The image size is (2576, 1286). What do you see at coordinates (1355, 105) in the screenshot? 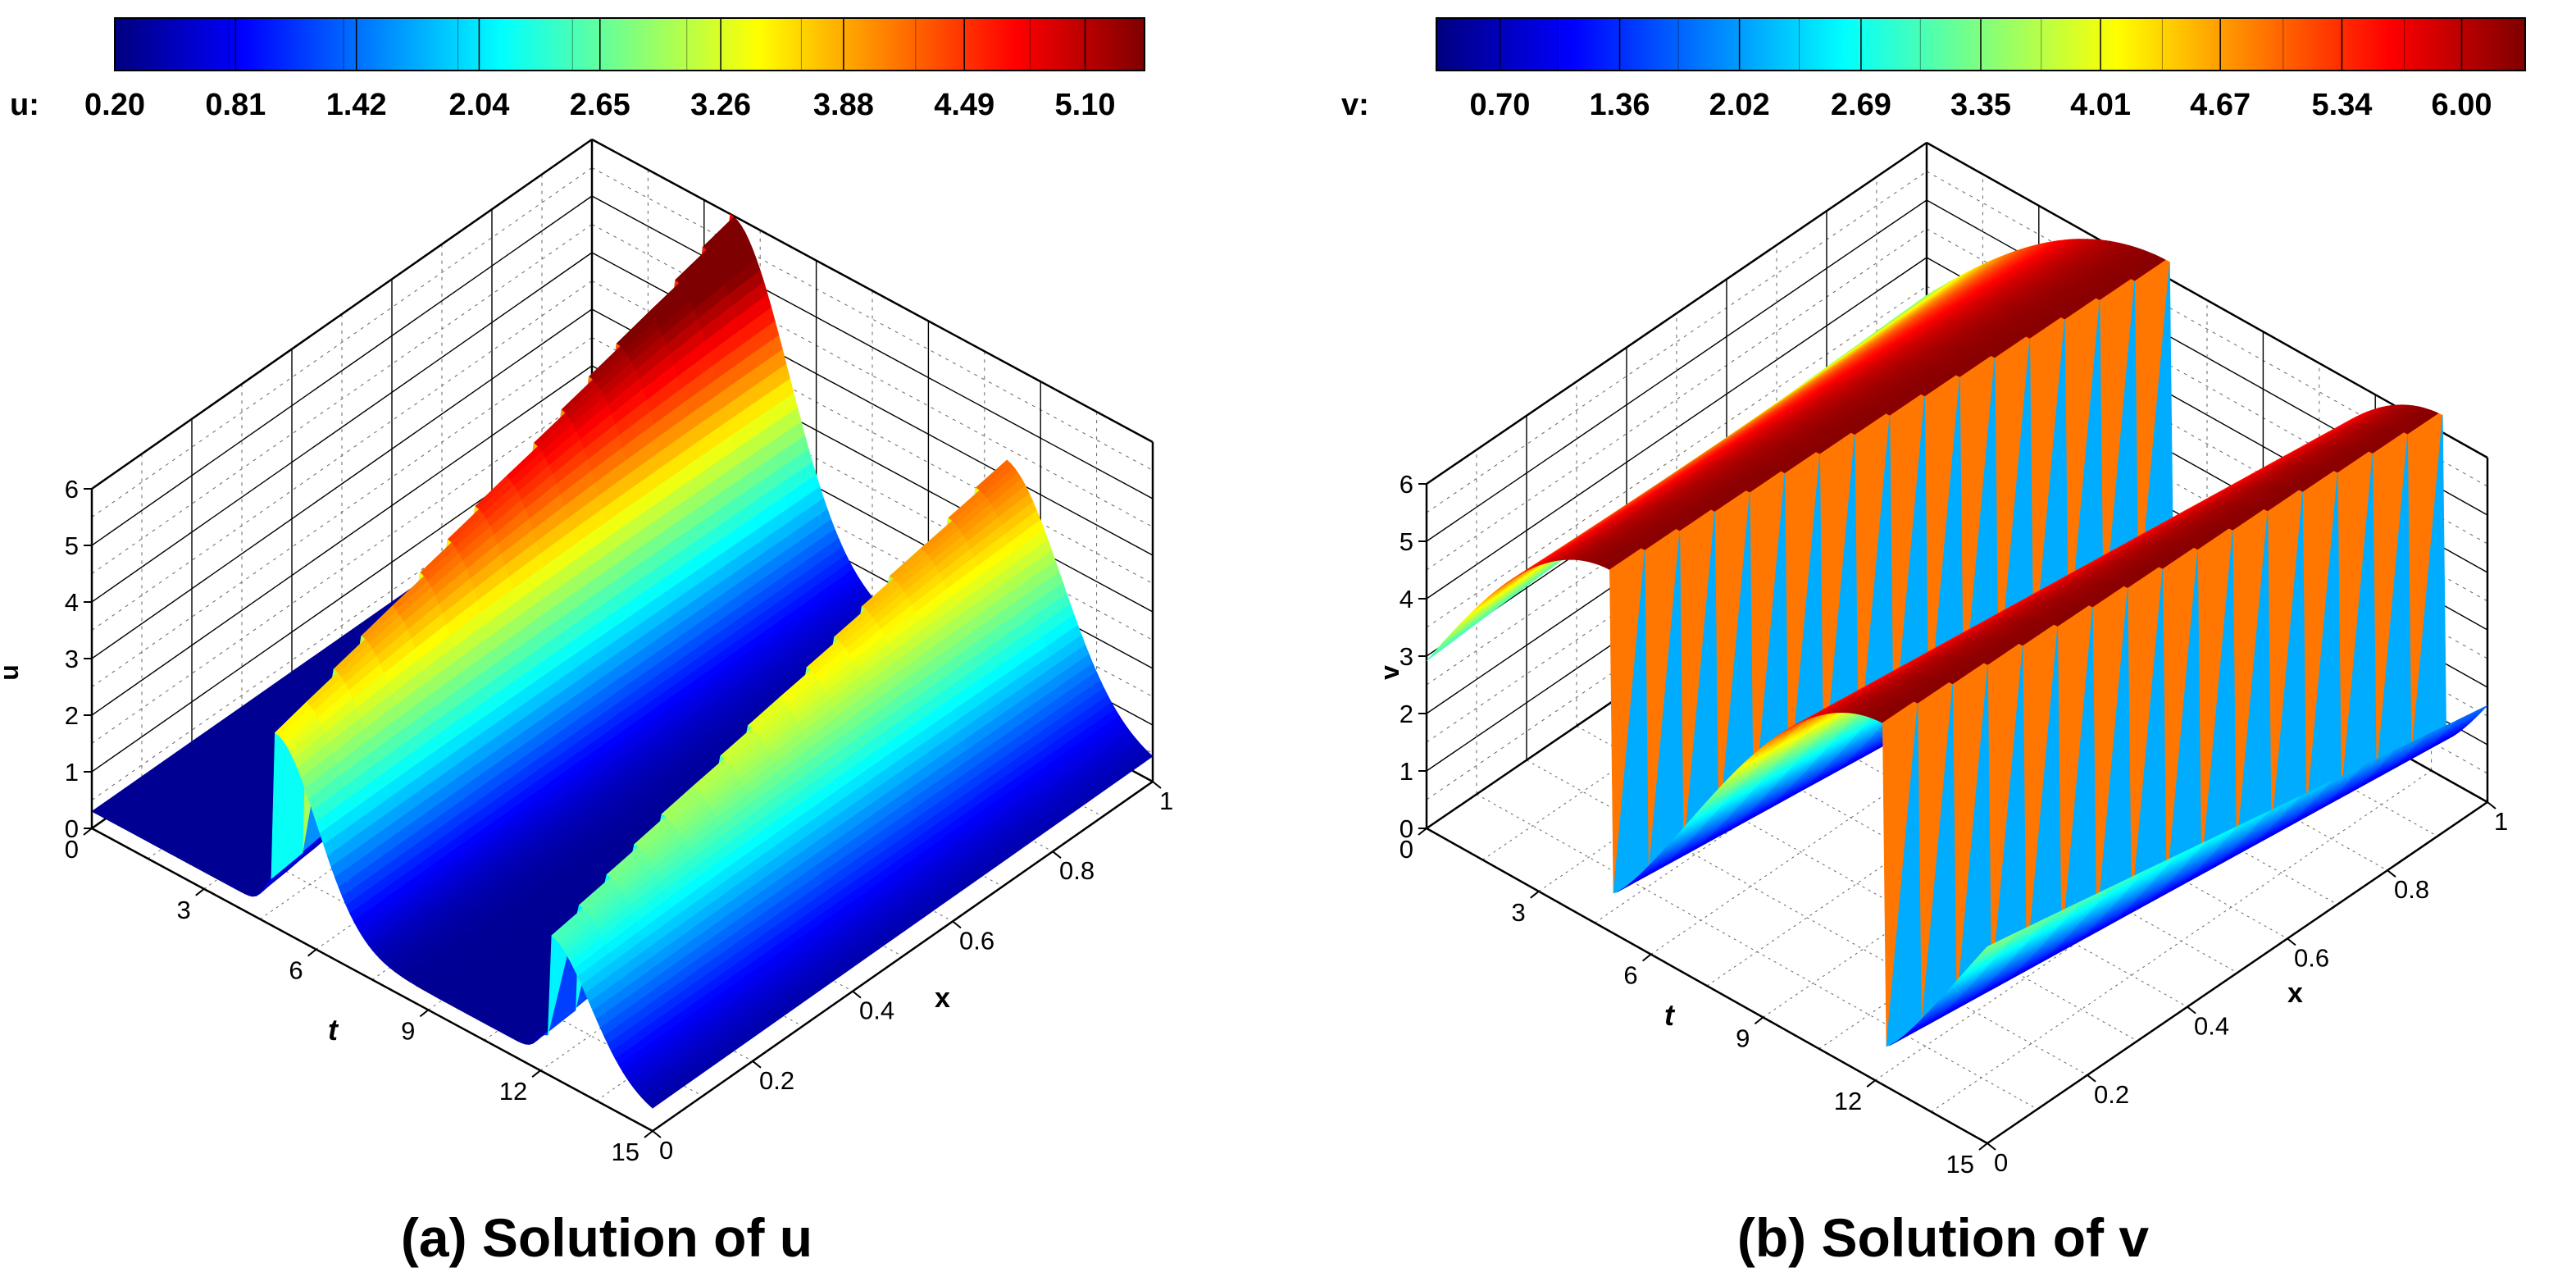
I see `v-colorbar-label: v:` at bounding box center [1355, 105].